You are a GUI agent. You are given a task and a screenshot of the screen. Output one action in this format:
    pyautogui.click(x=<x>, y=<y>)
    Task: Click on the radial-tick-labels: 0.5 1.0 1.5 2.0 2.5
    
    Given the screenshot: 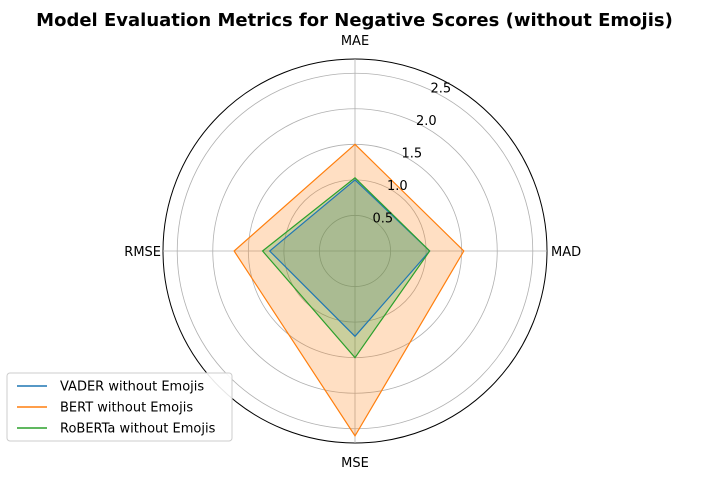 What is the action you would take?
    pyautogui.click(x=411, y=154)
    